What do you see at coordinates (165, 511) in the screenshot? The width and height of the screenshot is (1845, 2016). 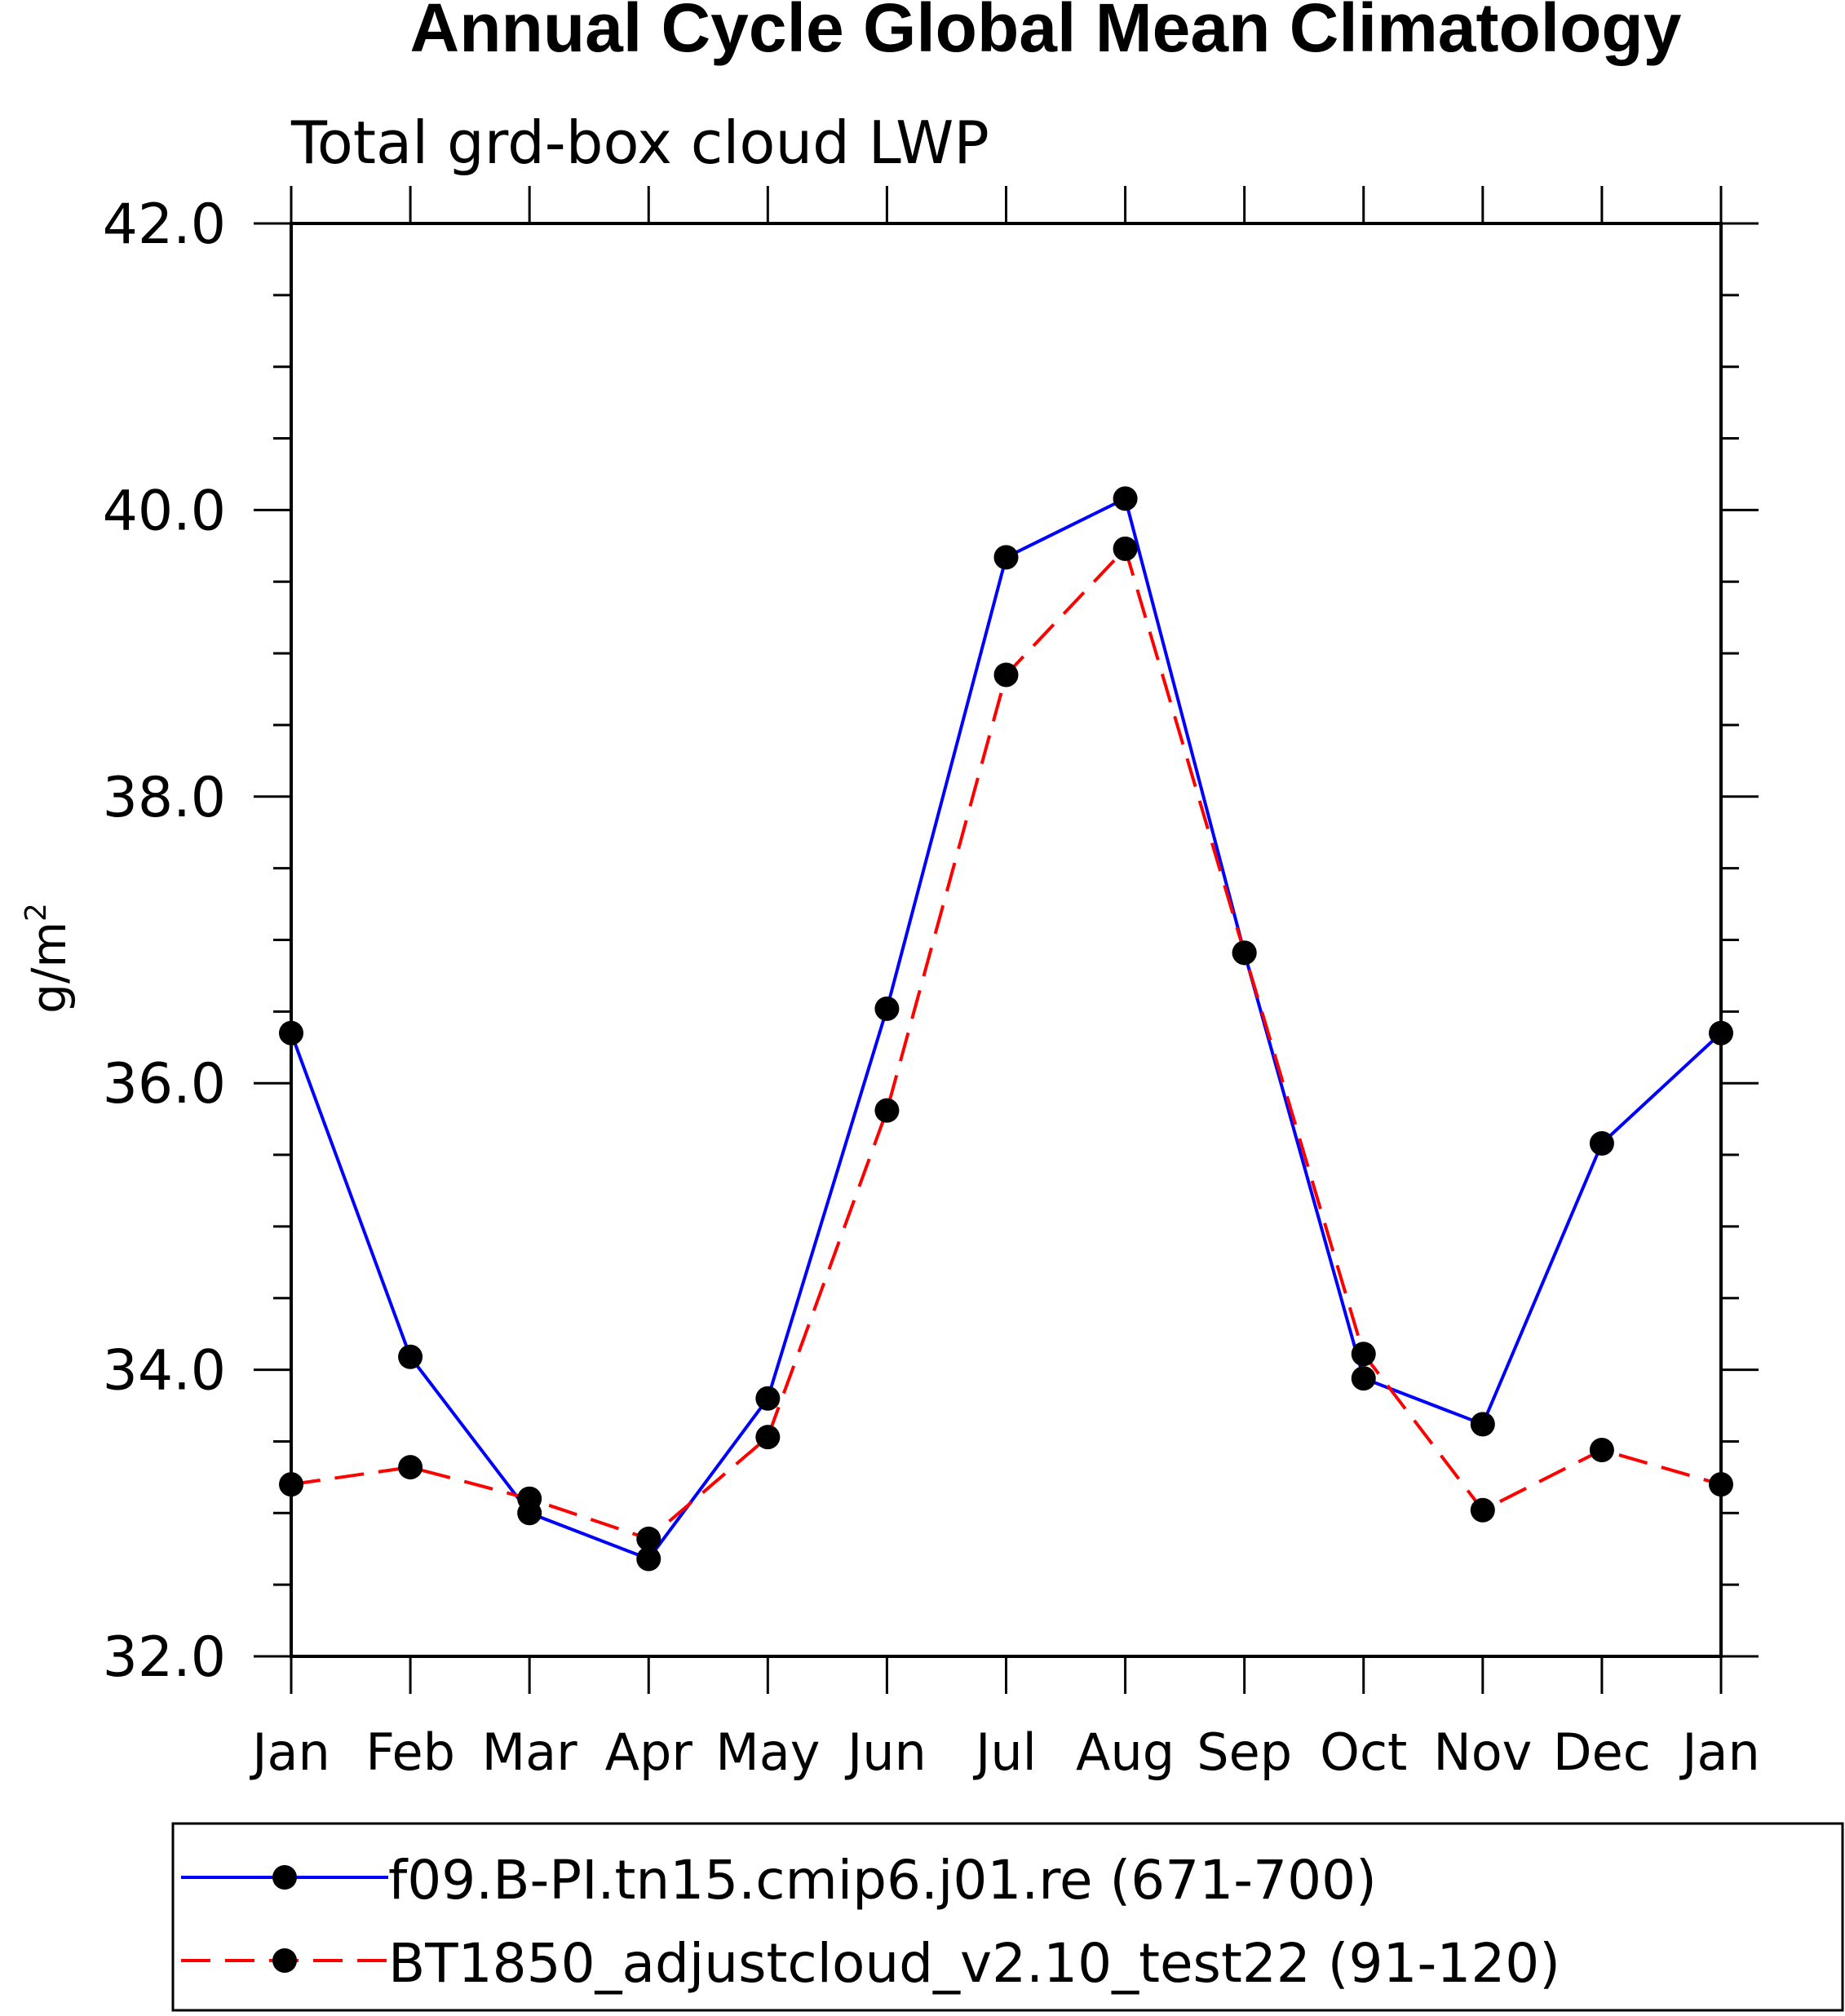 I see `y-tick-label: 40.0` at bounding box center [165, 511].